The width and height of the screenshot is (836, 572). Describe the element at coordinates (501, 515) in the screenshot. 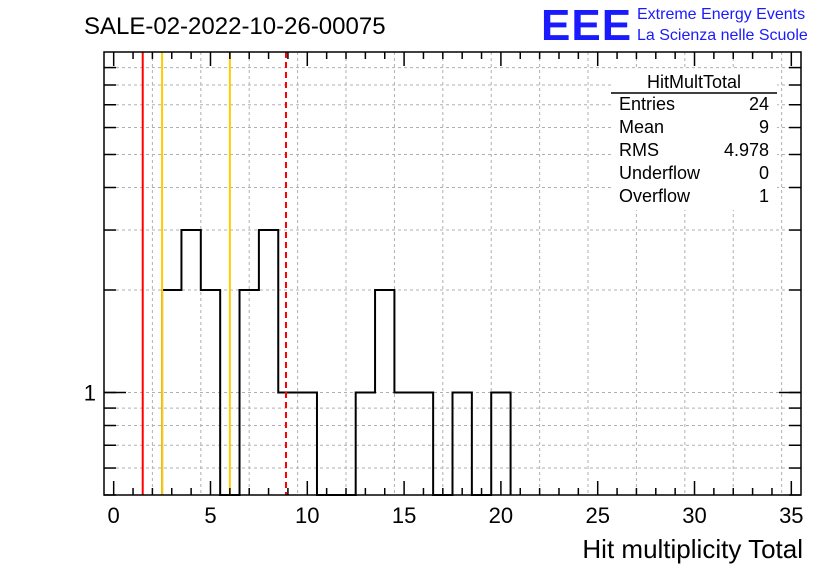

I see `x-tick-label-20: 20` at that location.